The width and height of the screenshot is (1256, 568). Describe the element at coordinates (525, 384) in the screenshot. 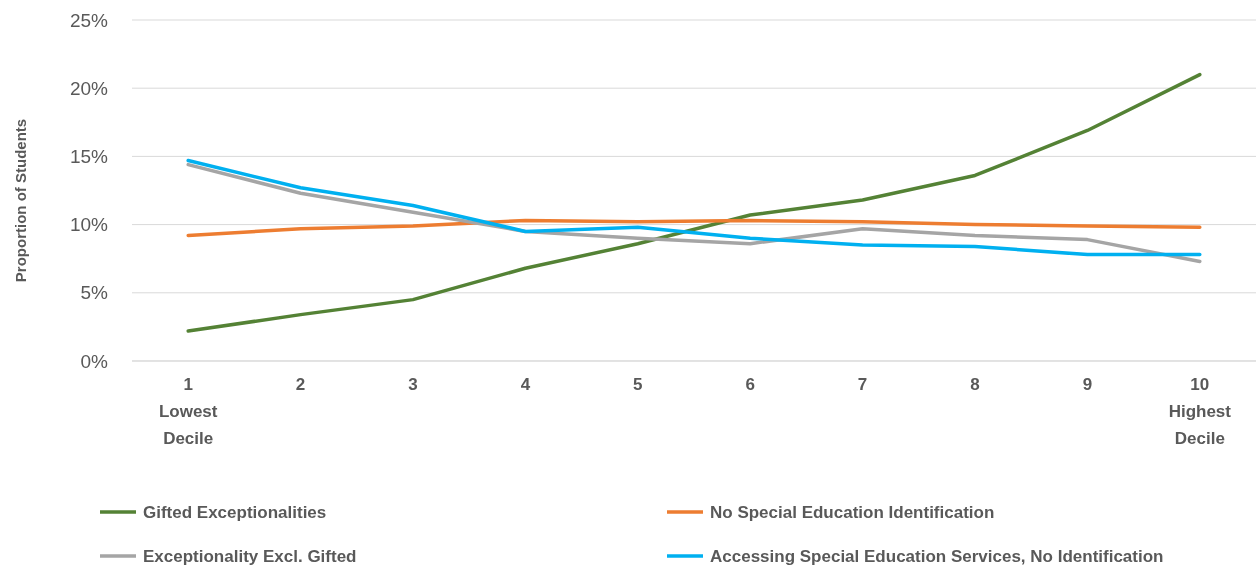

I see `x-tick-label: 4` at that location.